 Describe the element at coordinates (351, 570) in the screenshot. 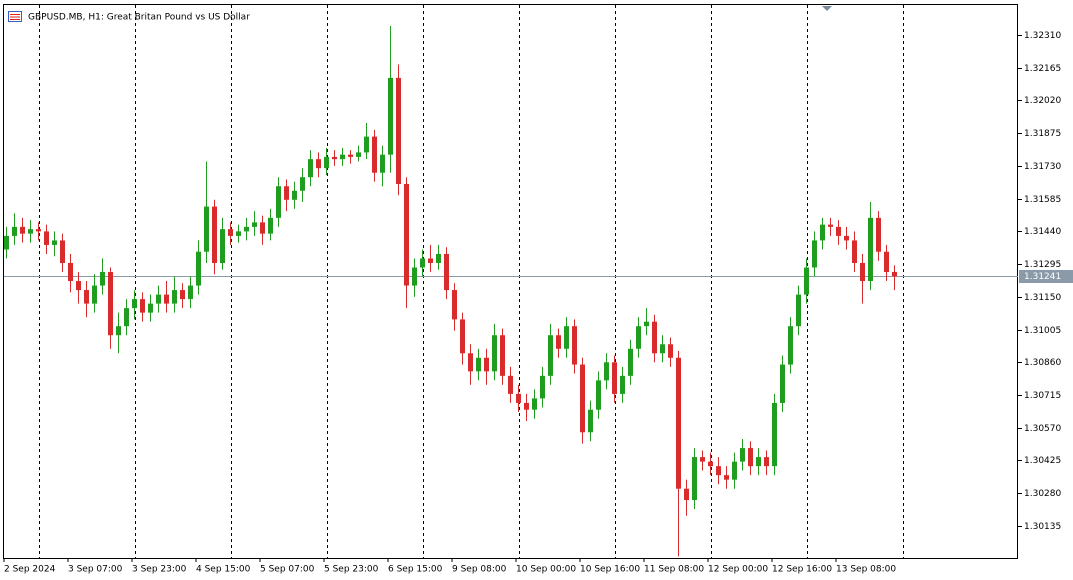

I see `x-tick-label: 5 Sep 23:00` at that location.